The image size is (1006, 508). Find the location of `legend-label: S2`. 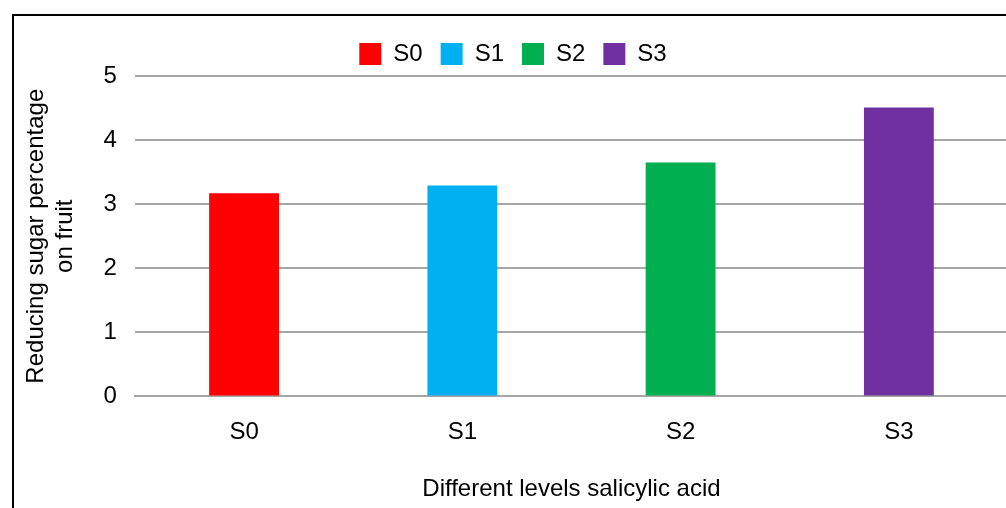

legend-label: S2 is located at coordinates (571, 52).